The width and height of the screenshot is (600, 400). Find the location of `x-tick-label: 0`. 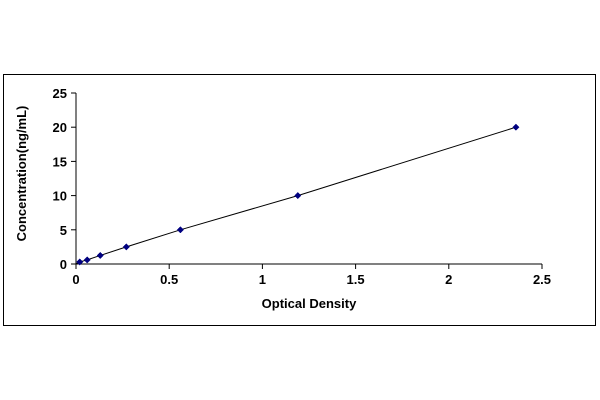

x-tick-label: 0 is located at coordinates (75, 279).